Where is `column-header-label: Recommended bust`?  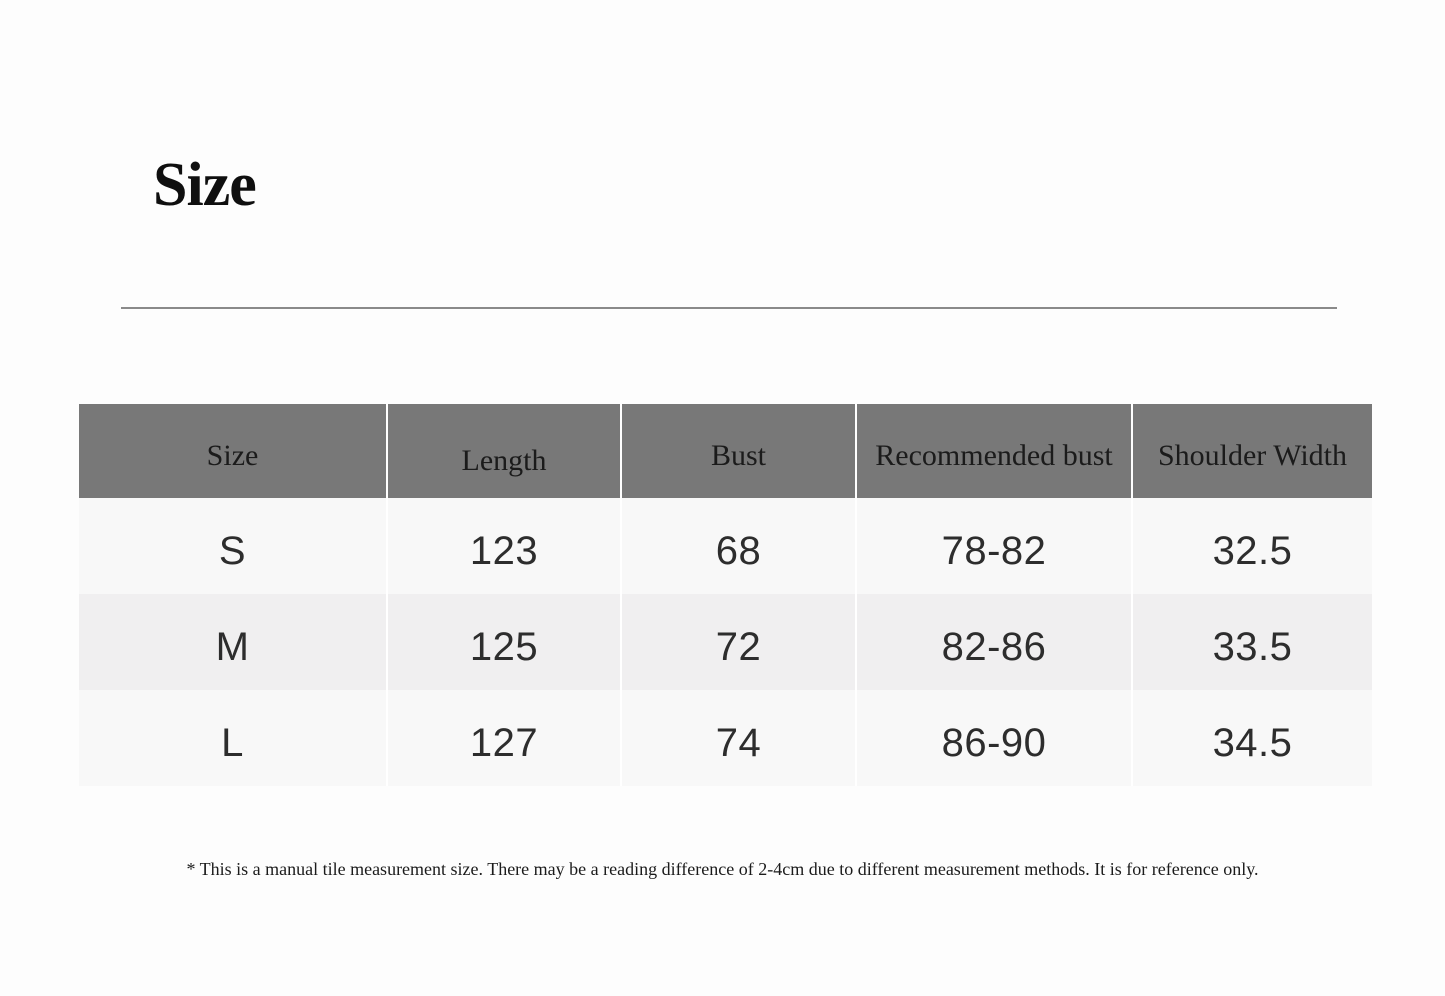 column-header-label: Recommended bust is located at coordinates (994, 455).